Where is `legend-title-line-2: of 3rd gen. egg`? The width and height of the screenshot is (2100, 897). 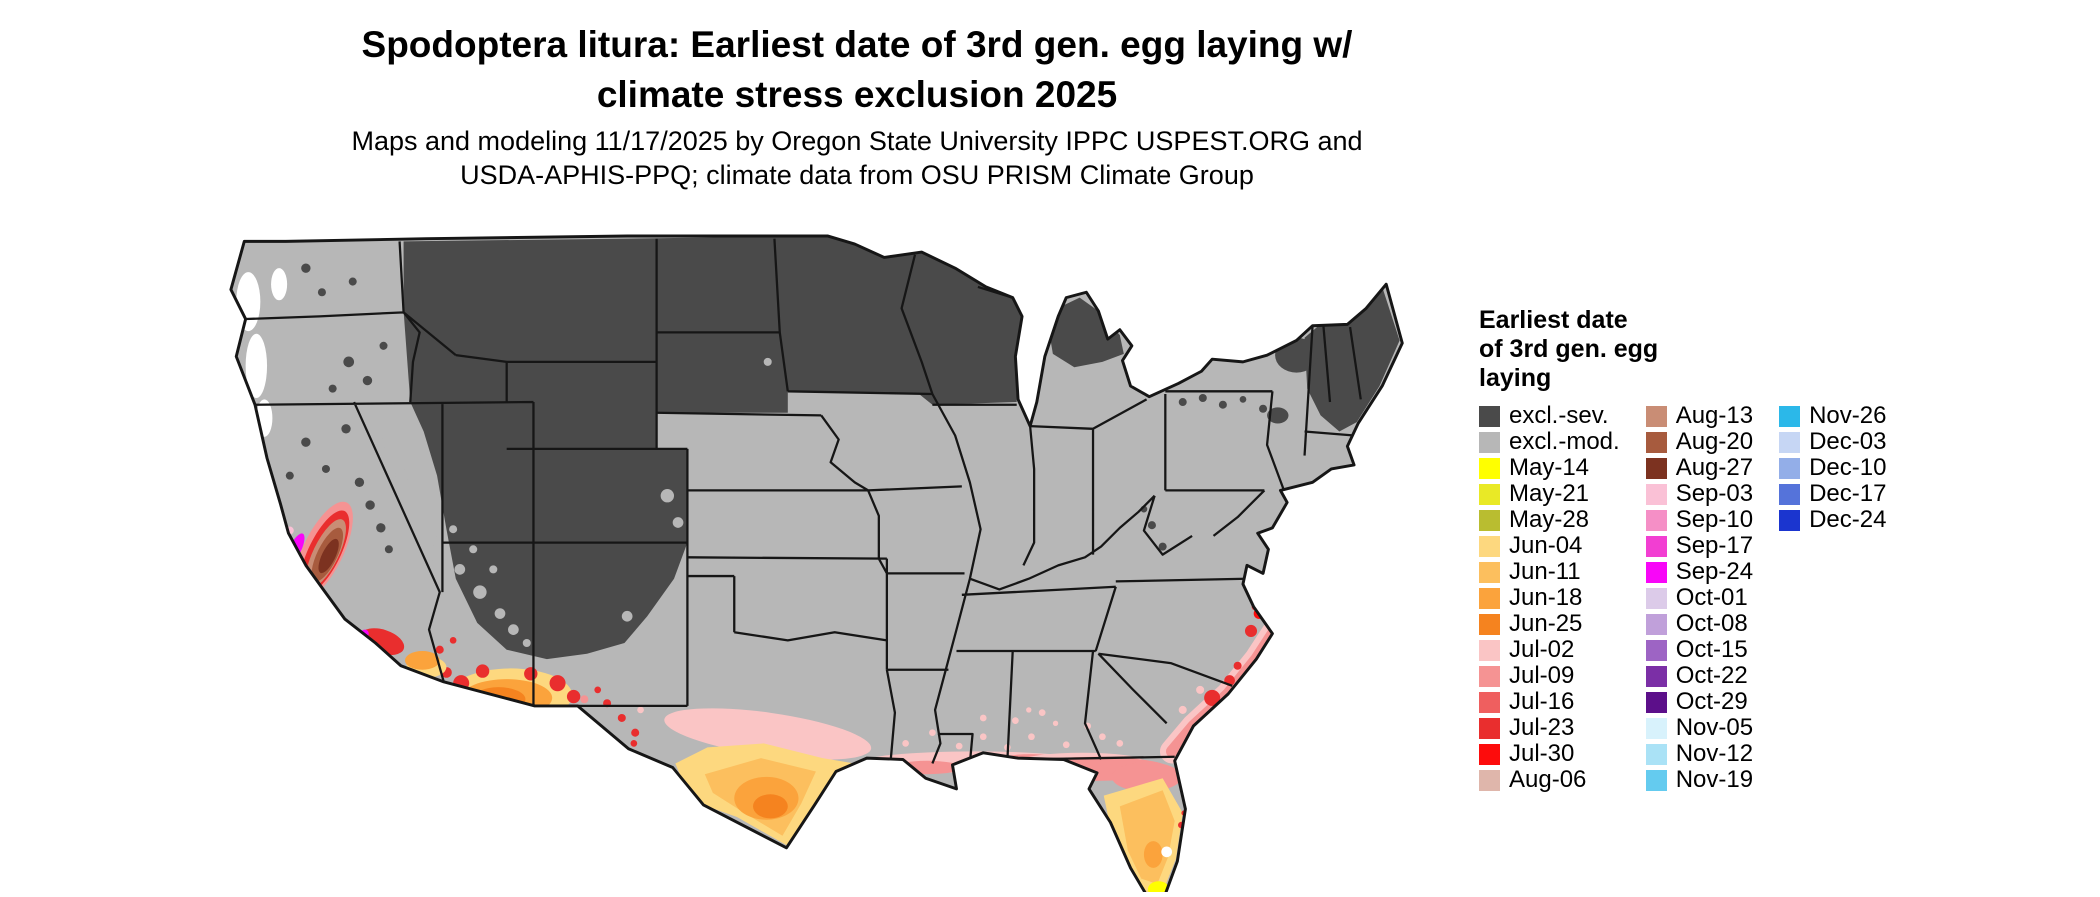
legend-title-line-2: of 3rd gen. egg is located at coordinates (1569, 349).